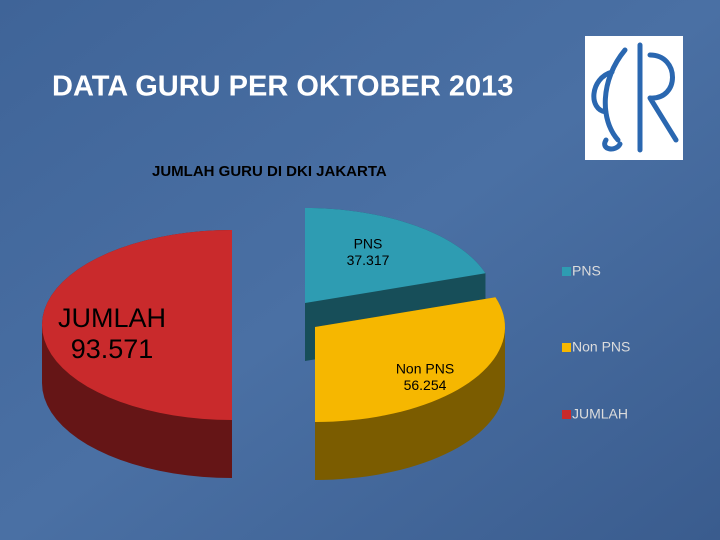 This screenshot has width=720, height=540. I want to click on slice-value: 93.571, so click(112, 349).